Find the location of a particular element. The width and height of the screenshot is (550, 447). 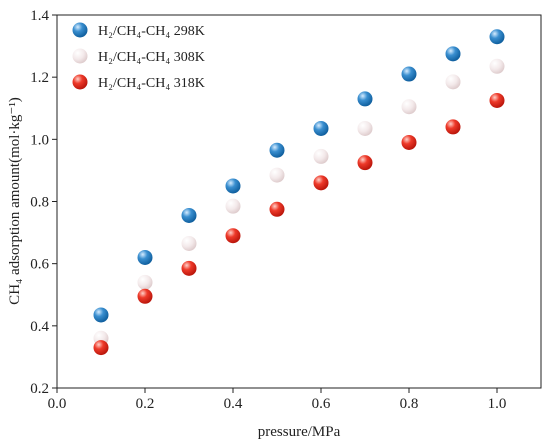

legend-label: H₂/CH₄-CH₄ 318K is located at coordinates (151, 83).